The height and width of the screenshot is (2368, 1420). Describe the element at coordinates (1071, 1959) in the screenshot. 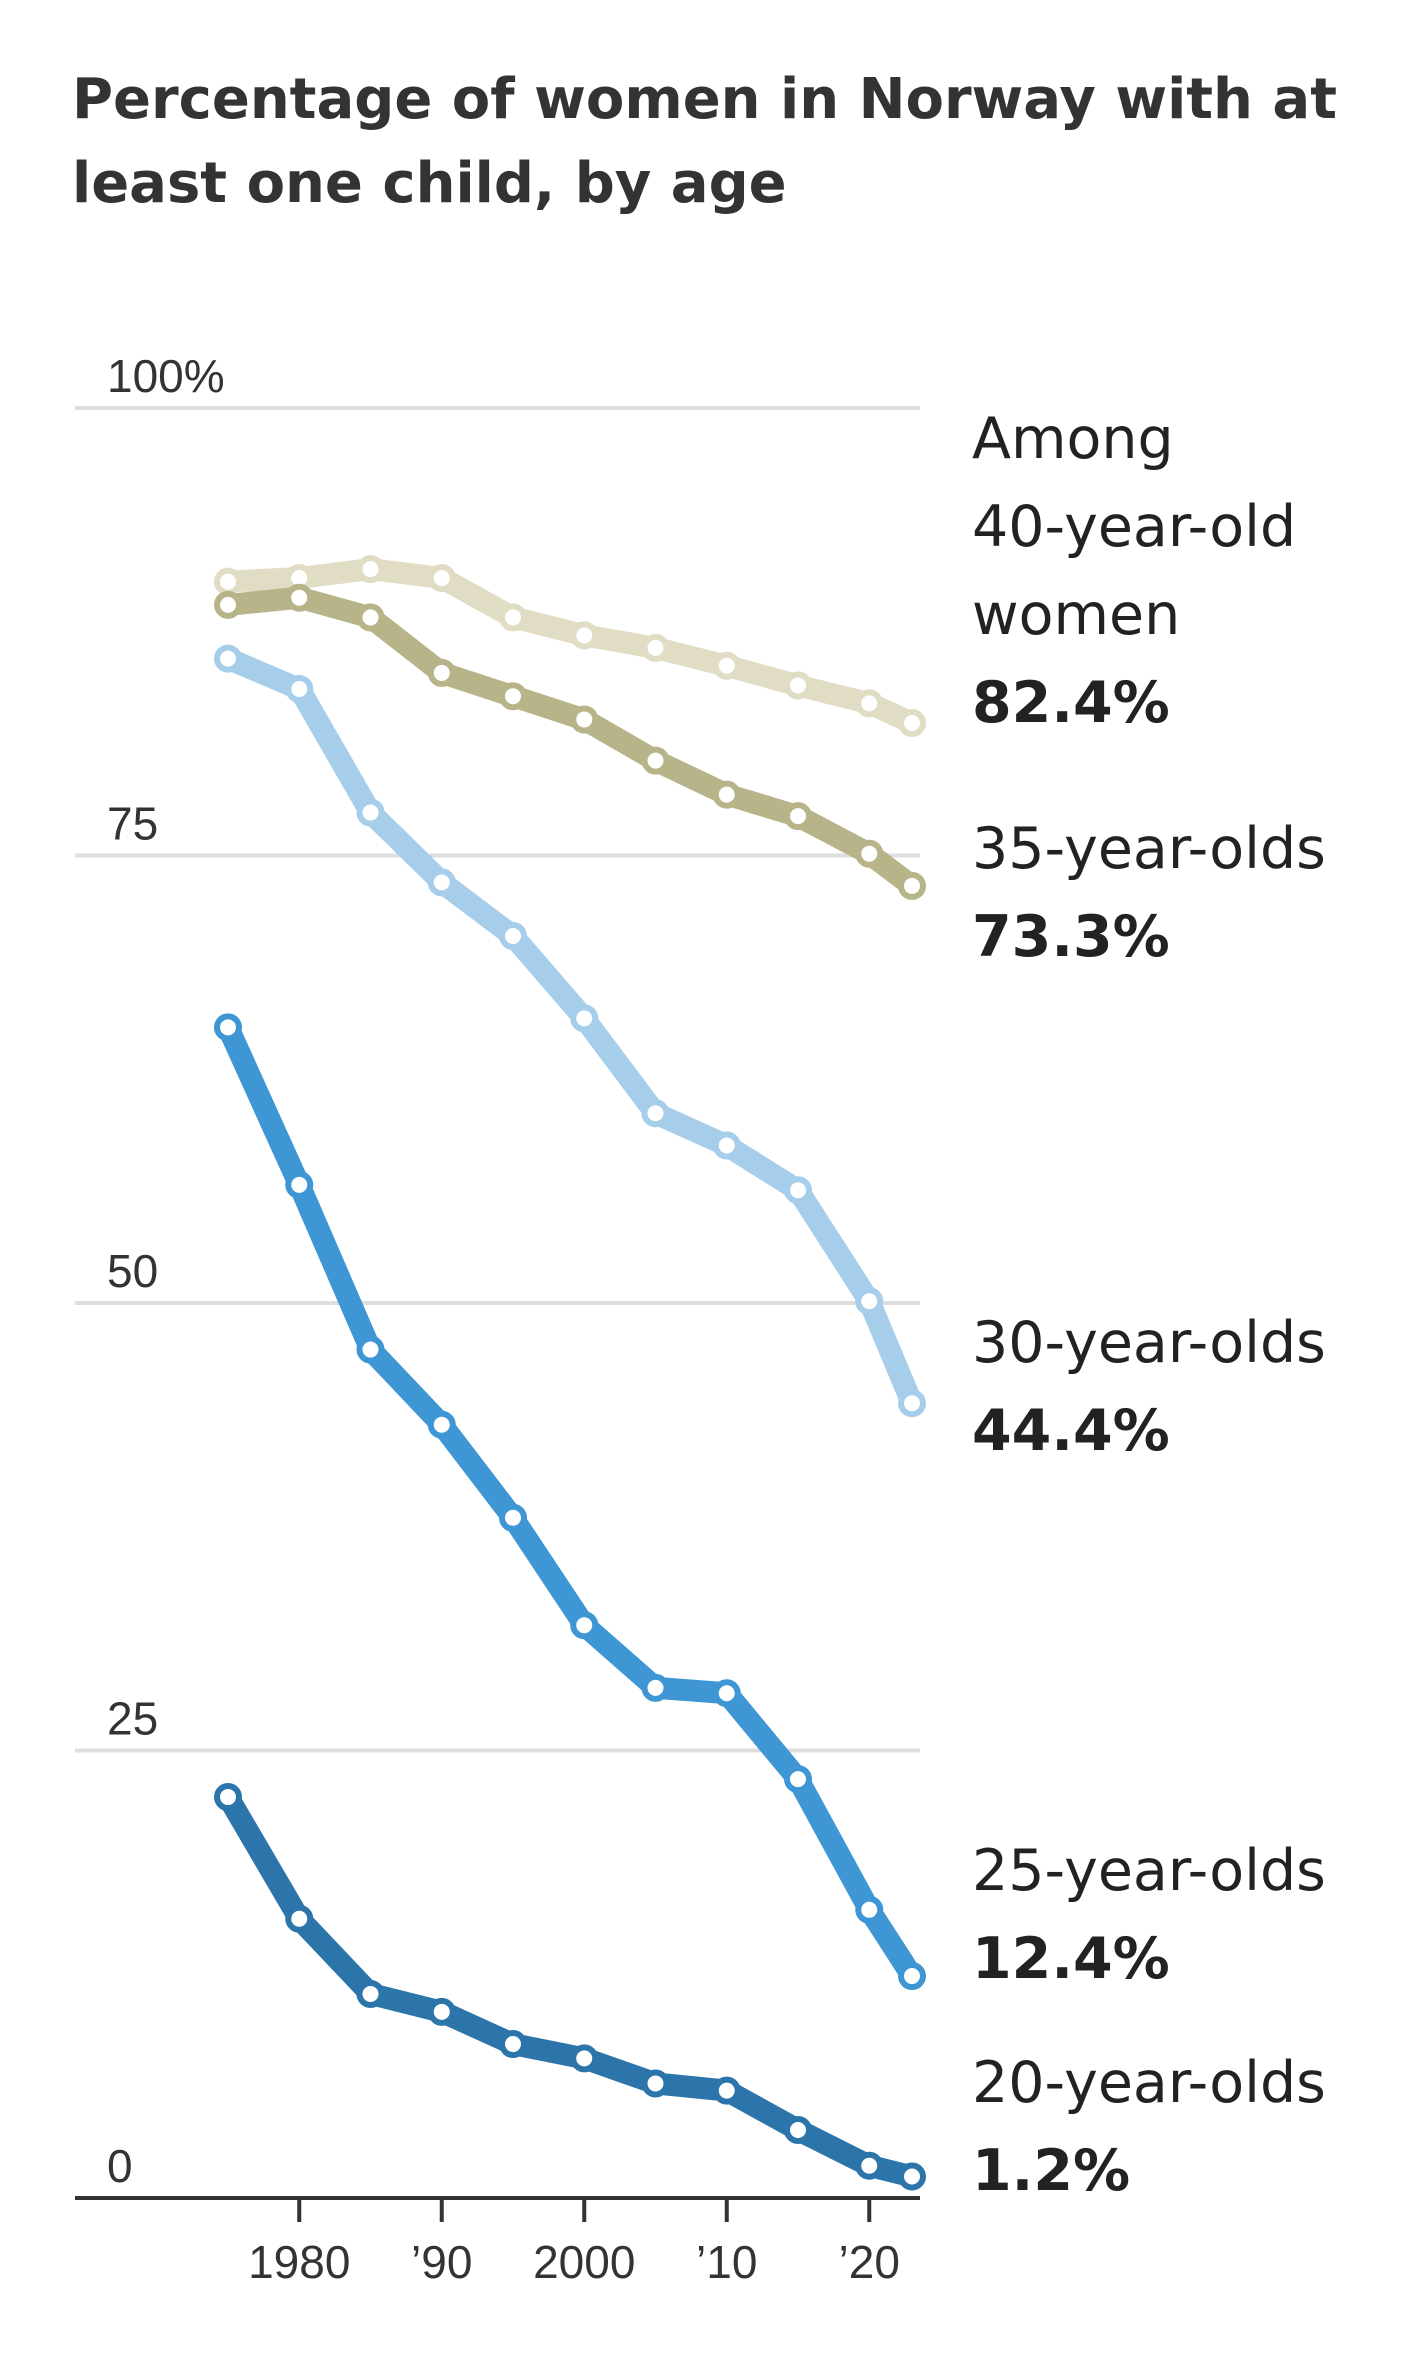

I see `series-value-label: 12.4%` at that location.